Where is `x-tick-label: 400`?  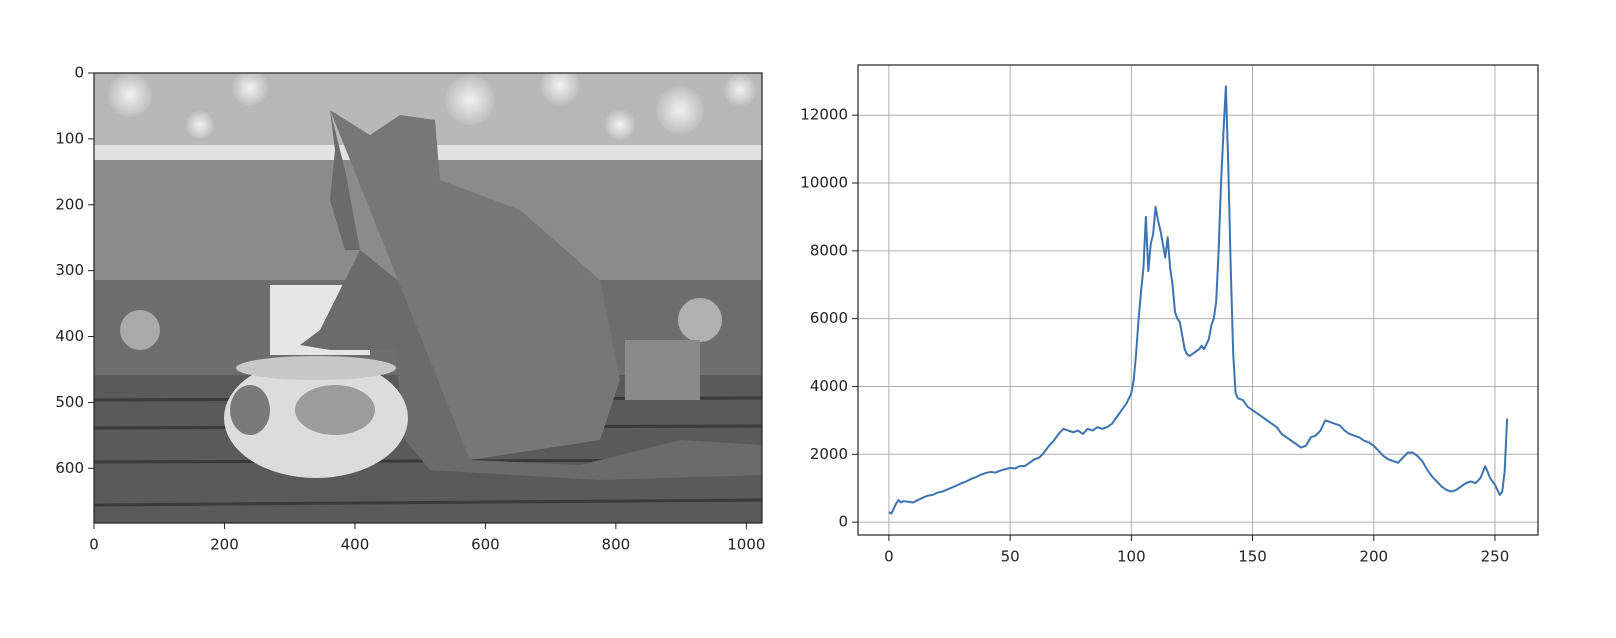 x-tick-label: 400 is located at coordinates (355, 545).